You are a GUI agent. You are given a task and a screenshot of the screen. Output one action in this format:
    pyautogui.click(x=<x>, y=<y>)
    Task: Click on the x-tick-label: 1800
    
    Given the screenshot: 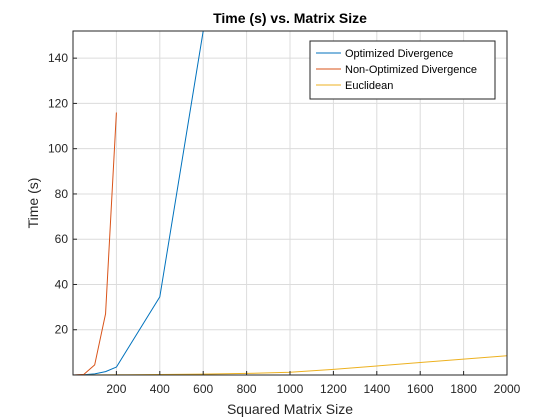 What is the action you would take?
    pyautogui.click(x=463, y=389)
    